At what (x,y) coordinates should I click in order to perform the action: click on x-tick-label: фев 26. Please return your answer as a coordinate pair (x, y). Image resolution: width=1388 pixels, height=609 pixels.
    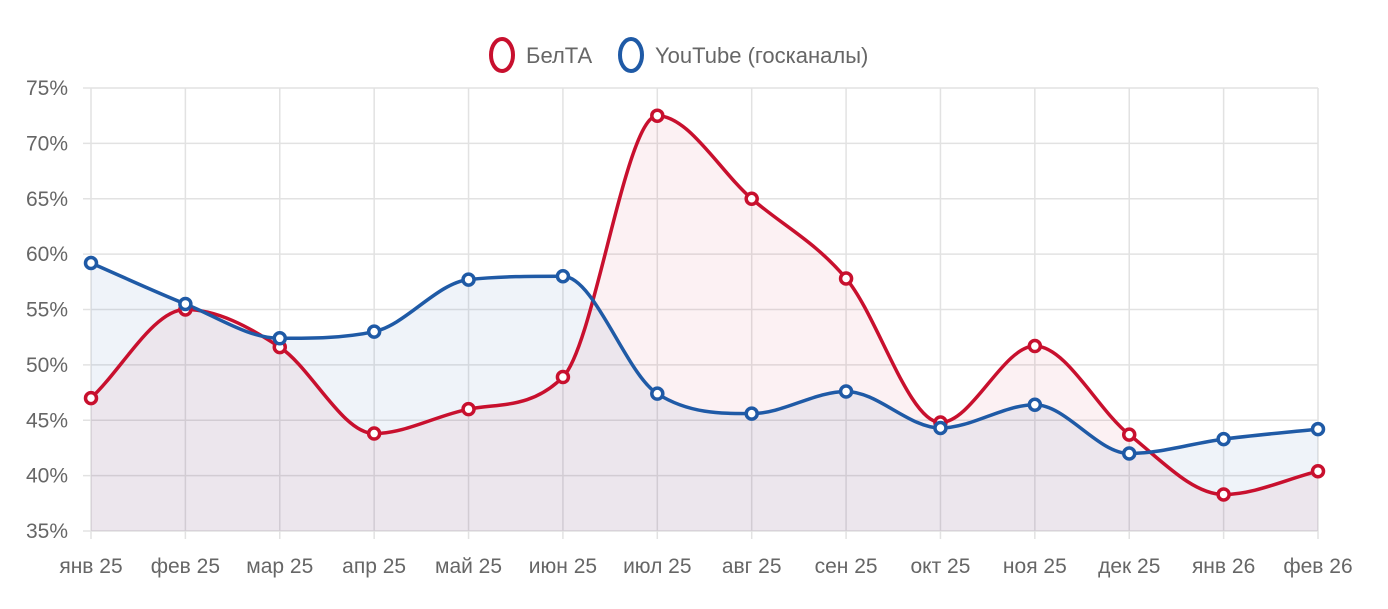
    Looking at the image, I should click on (1317, 566).